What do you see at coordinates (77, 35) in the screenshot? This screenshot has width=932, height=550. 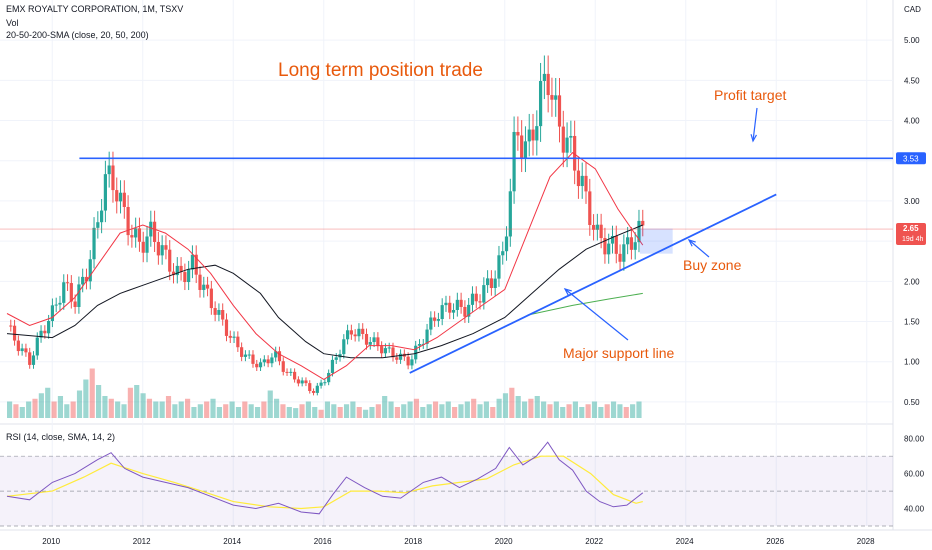 I see `sma-label: 20-50-200-SMA (close, 20, 50, 200)` at bounding box center [77, 35].